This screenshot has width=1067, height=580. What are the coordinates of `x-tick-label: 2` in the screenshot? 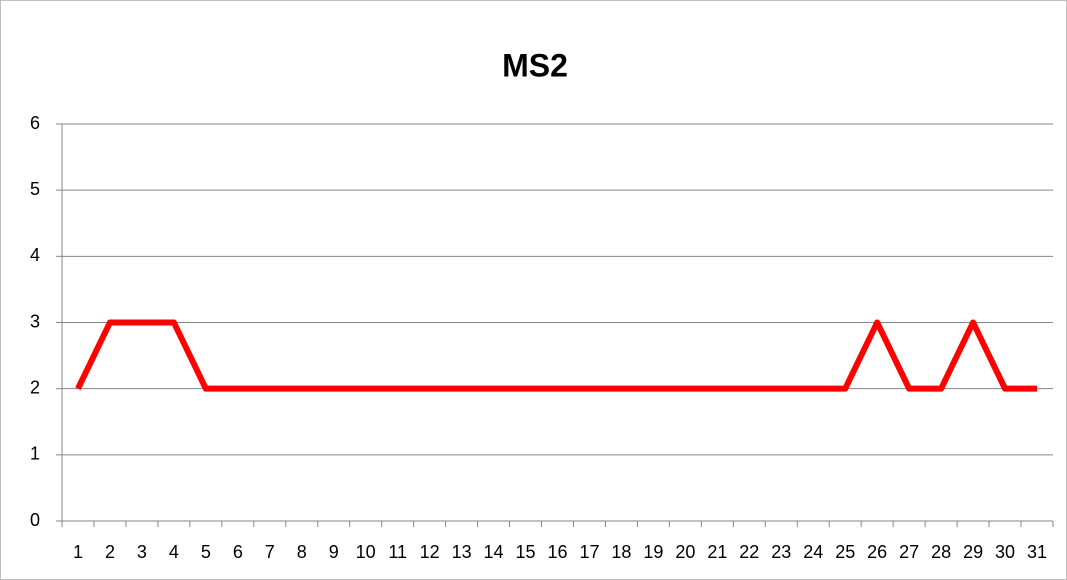 It's located at (110, 552).